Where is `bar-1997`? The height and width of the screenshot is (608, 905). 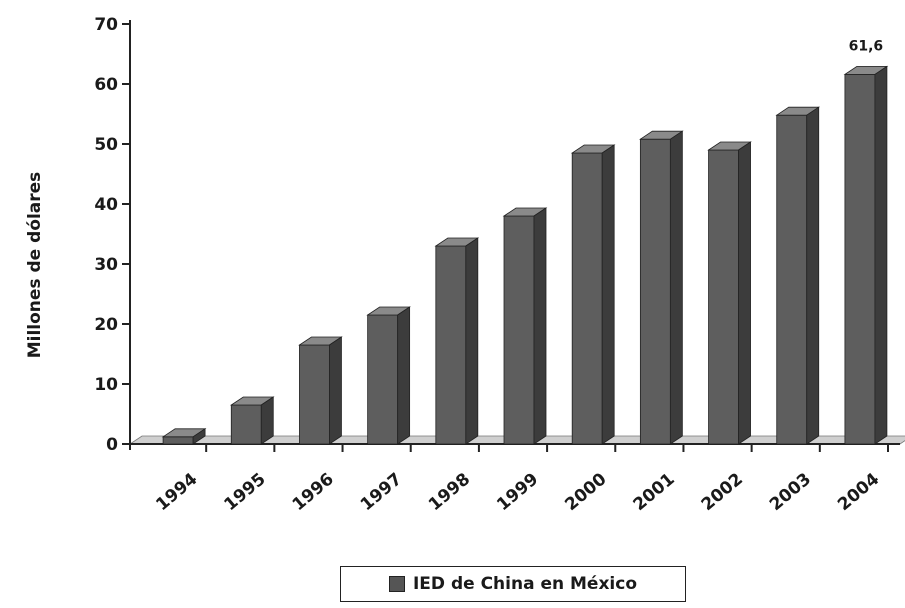 bar-1997 is located at coordinates (388, 375).